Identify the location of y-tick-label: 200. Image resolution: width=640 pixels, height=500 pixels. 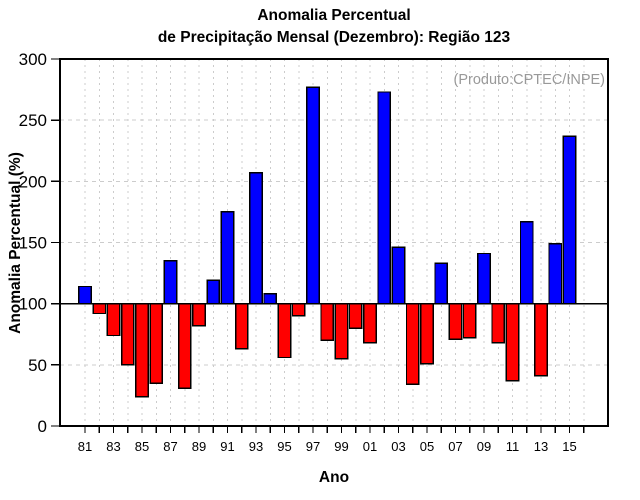
(33, 181).